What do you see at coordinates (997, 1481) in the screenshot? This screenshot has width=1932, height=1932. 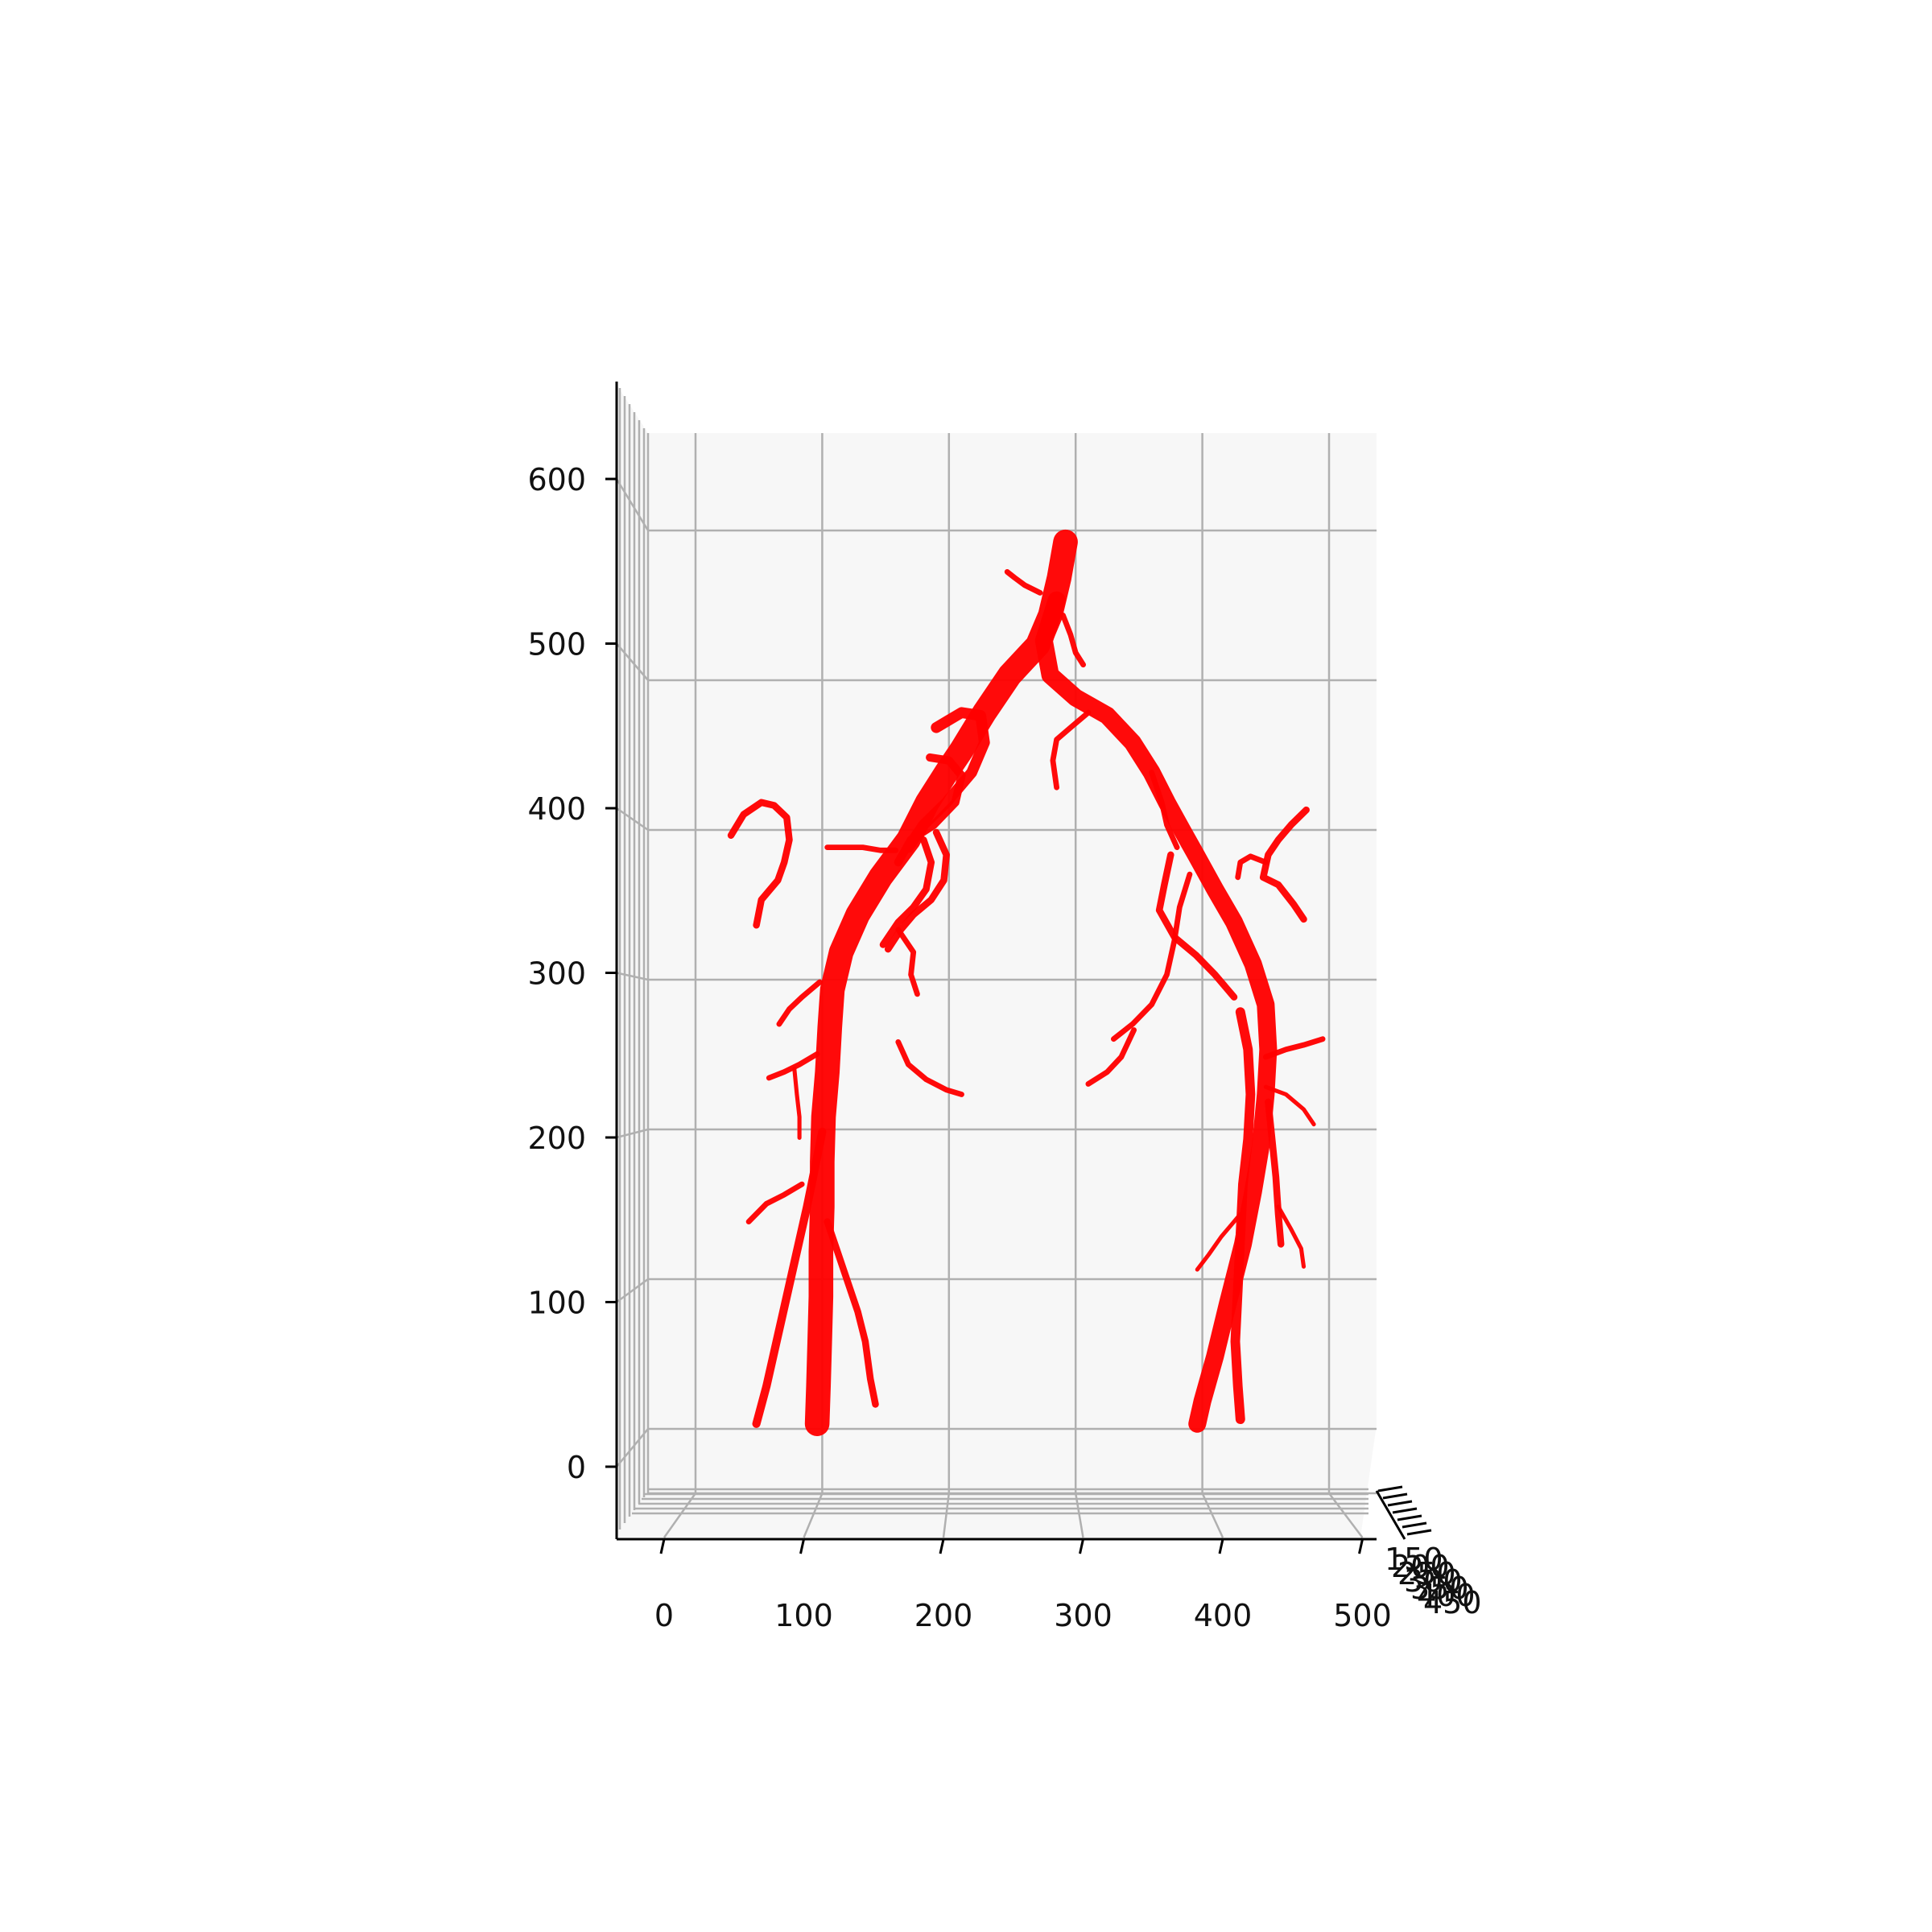 I see `floor-pane-face` at bounding box center [997, 1481].